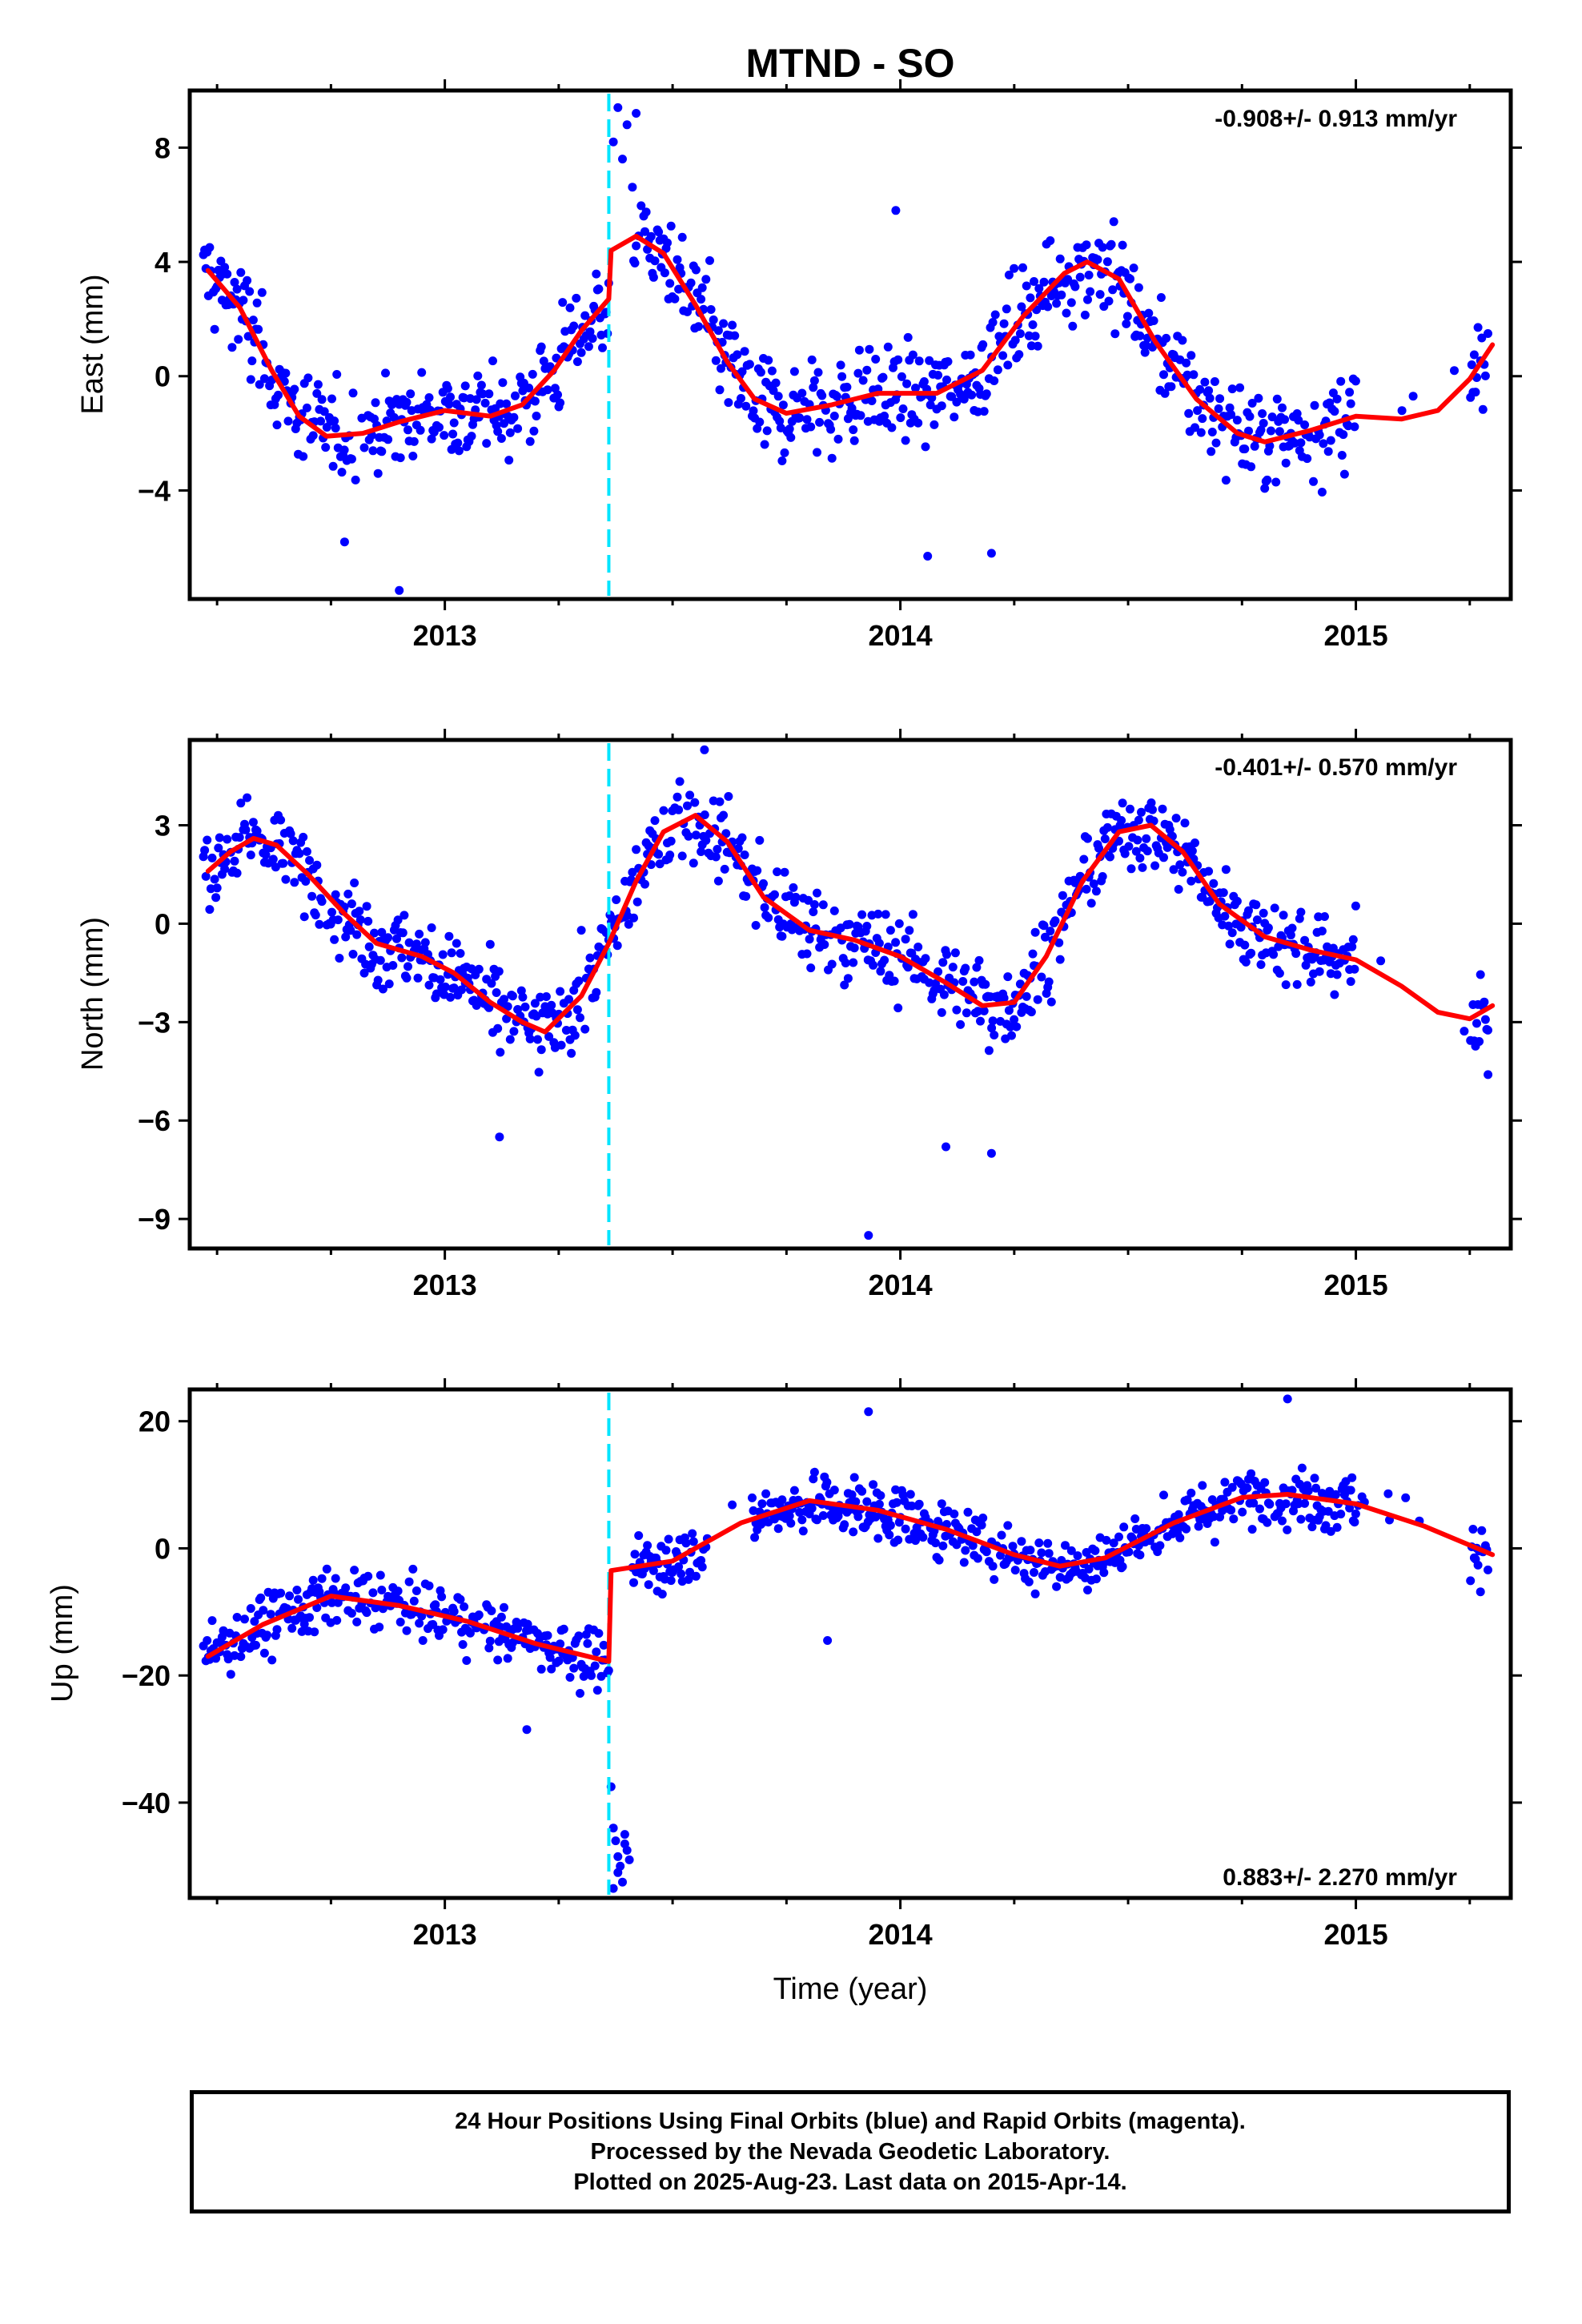 The height and width of the screenshot is (2324, 1582). What do you see at coordinates (146, 1803) in the screenshot?
I see `y-tick-label: −40` at bounding box center [146, 1803].